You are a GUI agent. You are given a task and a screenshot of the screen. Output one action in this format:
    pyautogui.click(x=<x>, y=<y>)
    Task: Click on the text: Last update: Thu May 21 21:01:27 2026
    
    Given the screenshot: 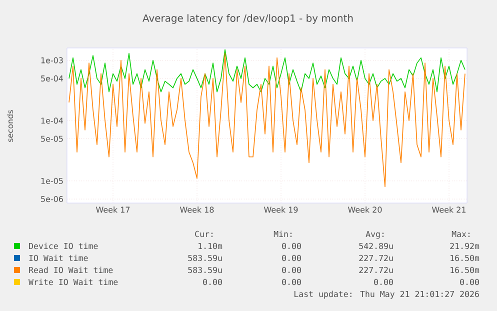 What is the action you would take?
    pyautogui.click(x=386, y=294)
    